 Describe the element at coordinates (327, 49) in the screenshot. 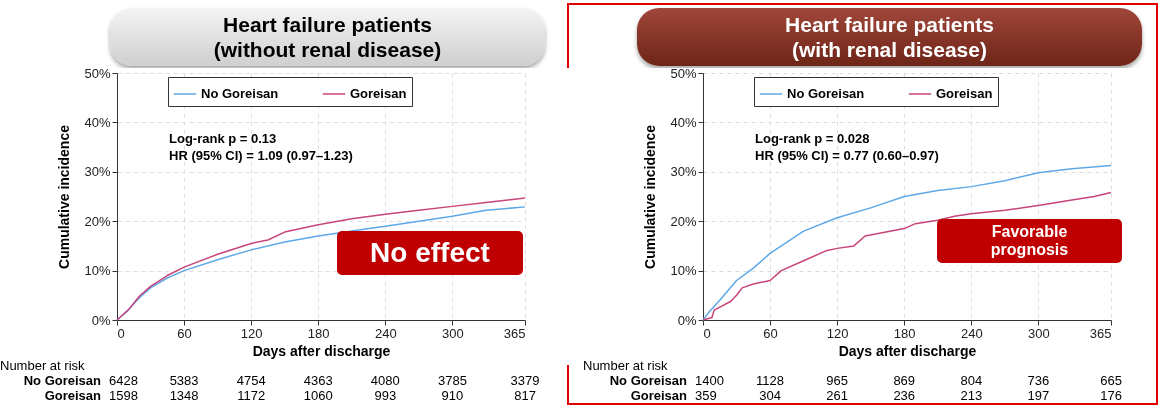

I see `chart-subtitle: (without renal disease)` at that location.